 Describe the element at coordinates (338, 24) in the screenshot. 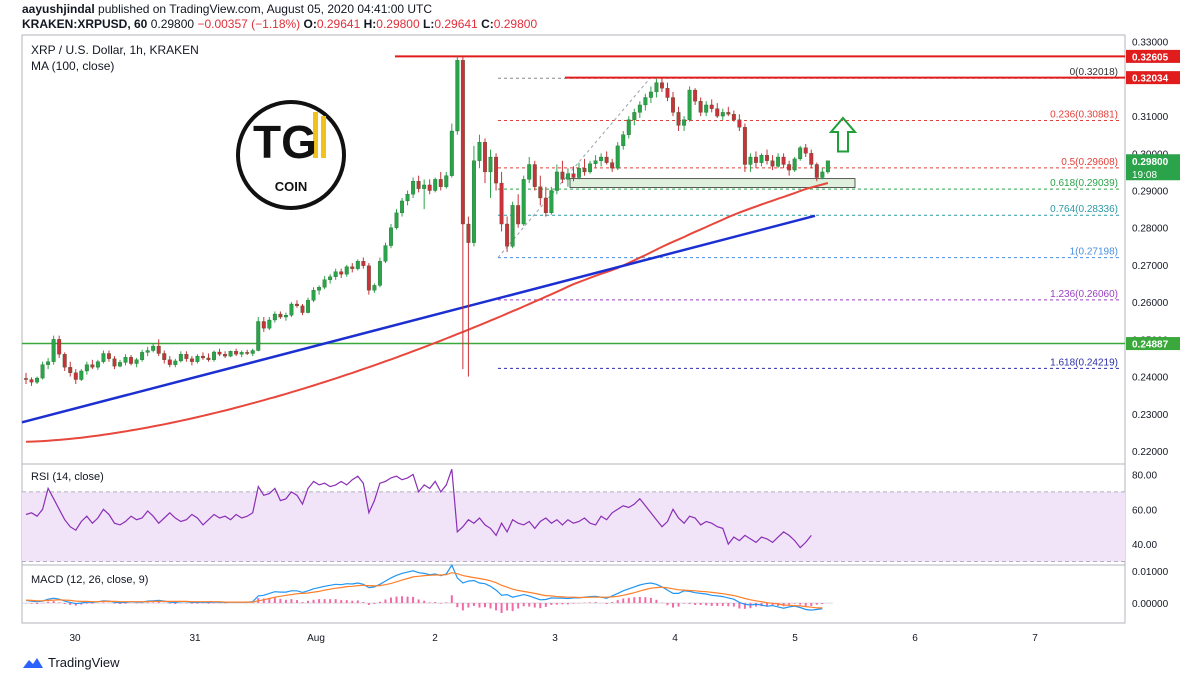

I see `open-value: 0.29641` at that location.